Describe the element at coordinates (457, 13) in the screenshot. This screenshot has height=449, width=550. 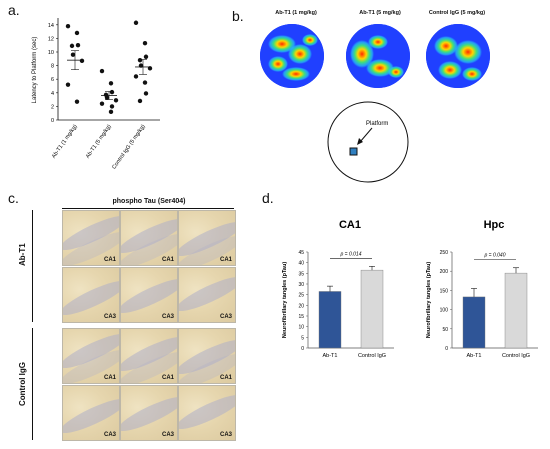
I see `heatmap-label-3: Control IgG (5 mg/kg)` at that location.